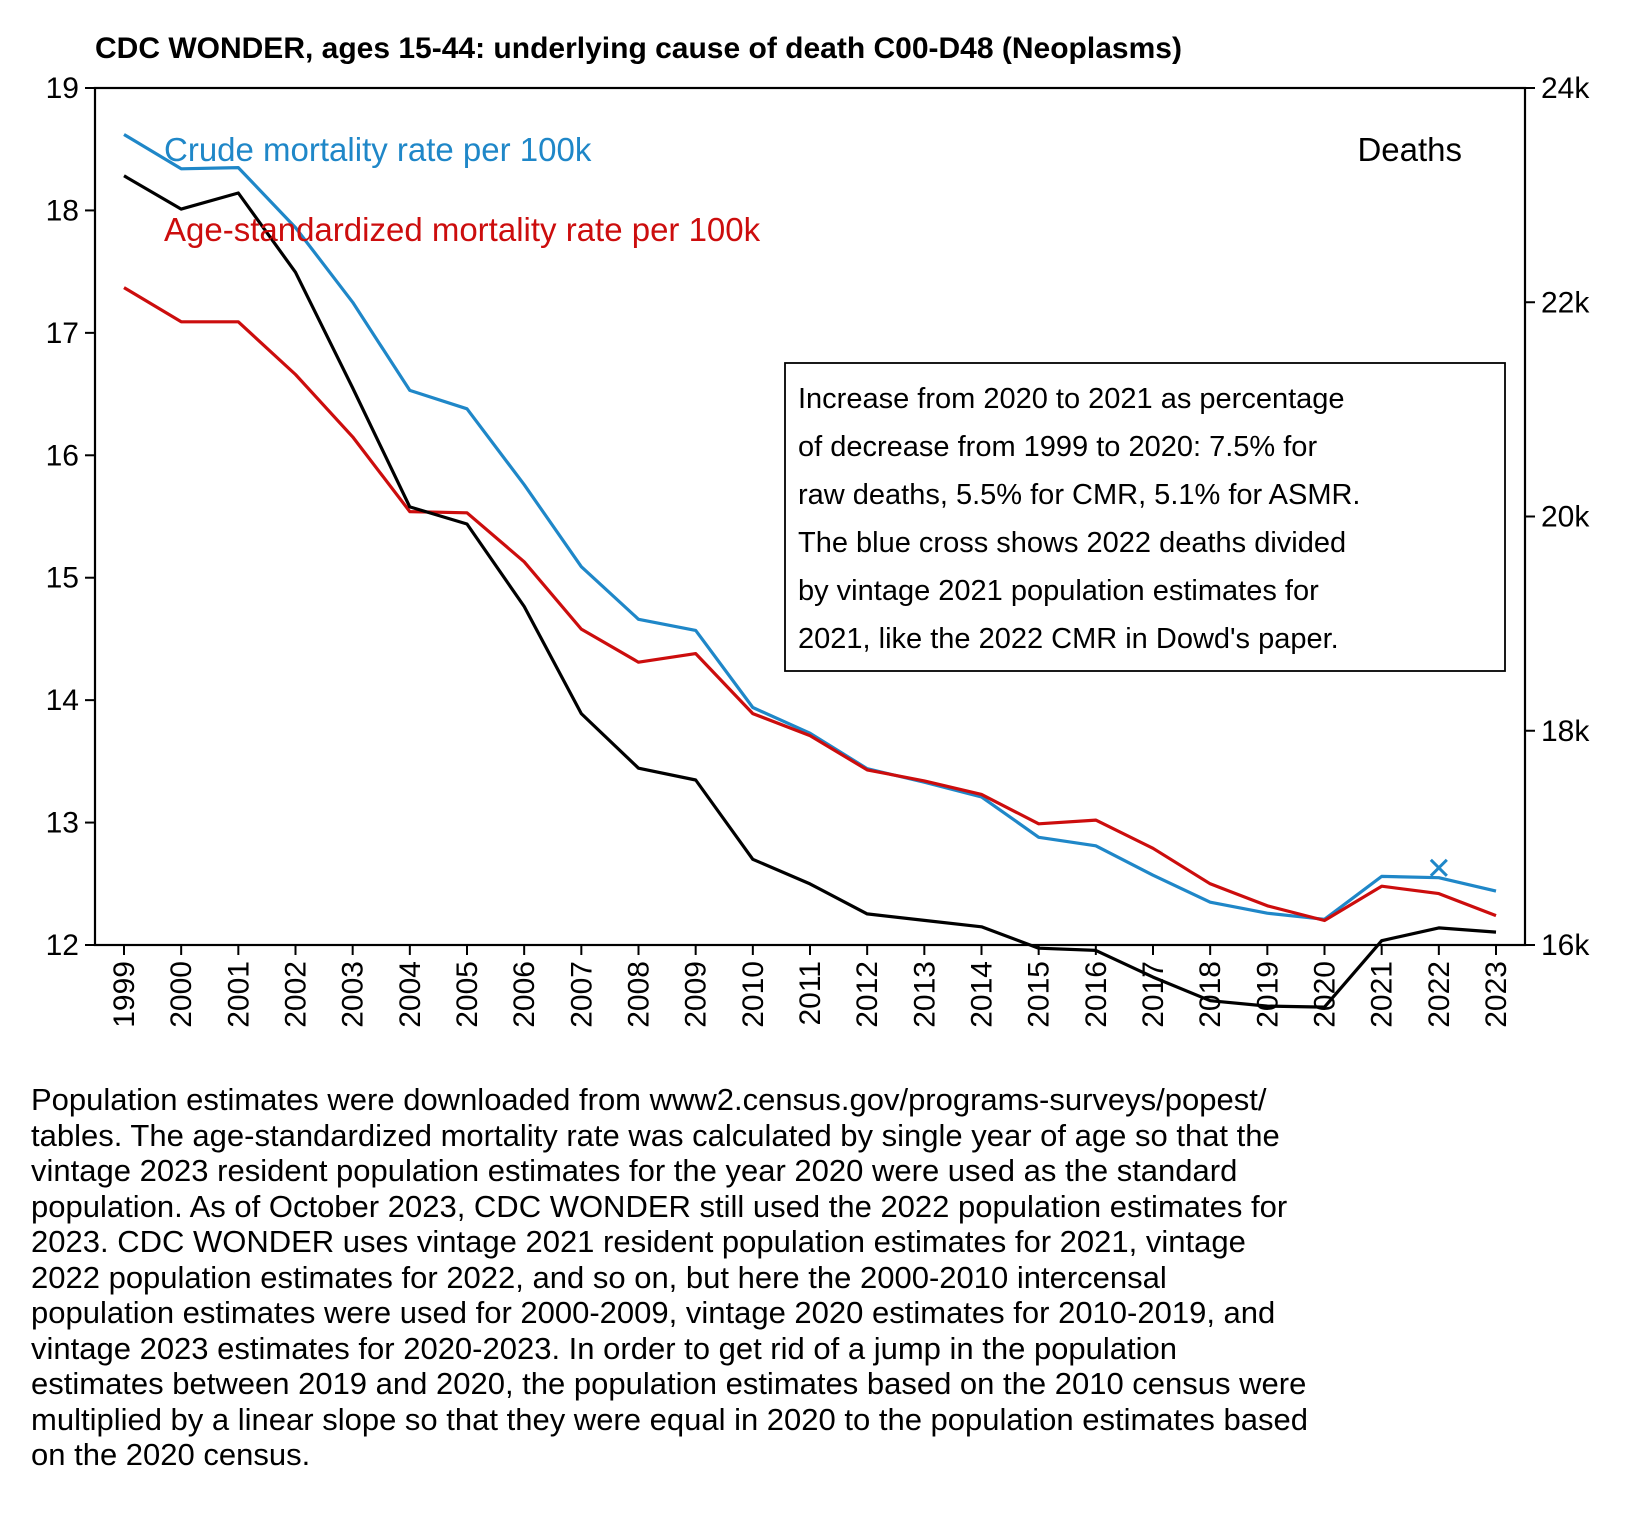  I want to click on blue-cross-marker, so click(1438, 867).